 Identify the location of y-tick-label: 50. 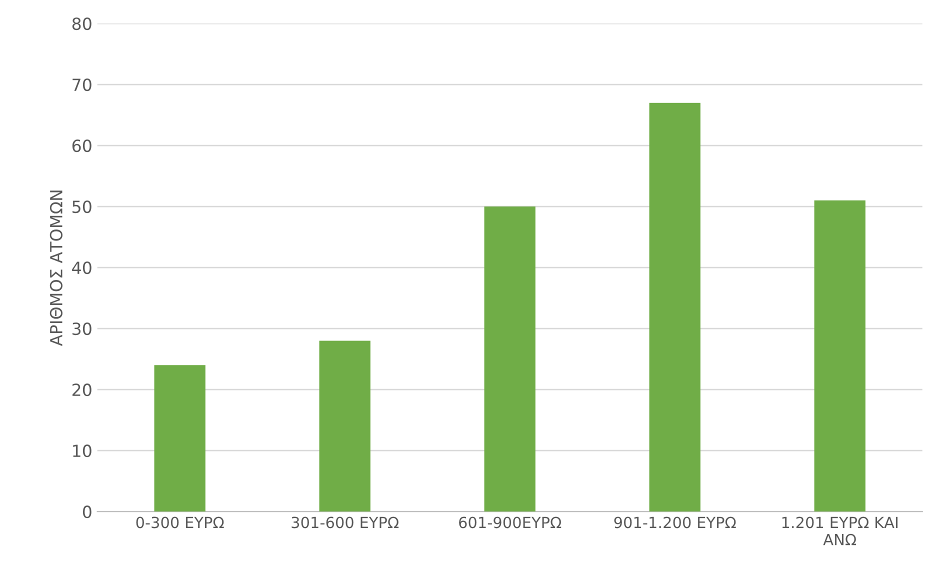
(82, 207).